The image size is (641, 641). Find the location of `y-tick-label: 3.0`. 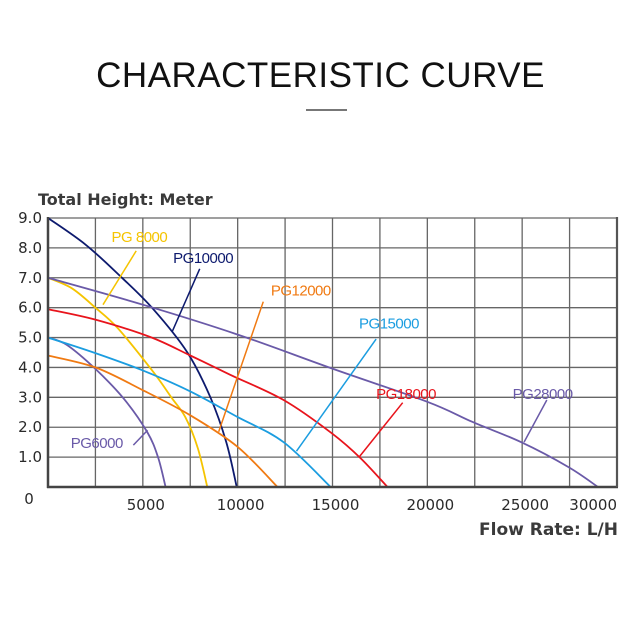

y-tick-label: 3.0 is located at coordinates (30, 397).